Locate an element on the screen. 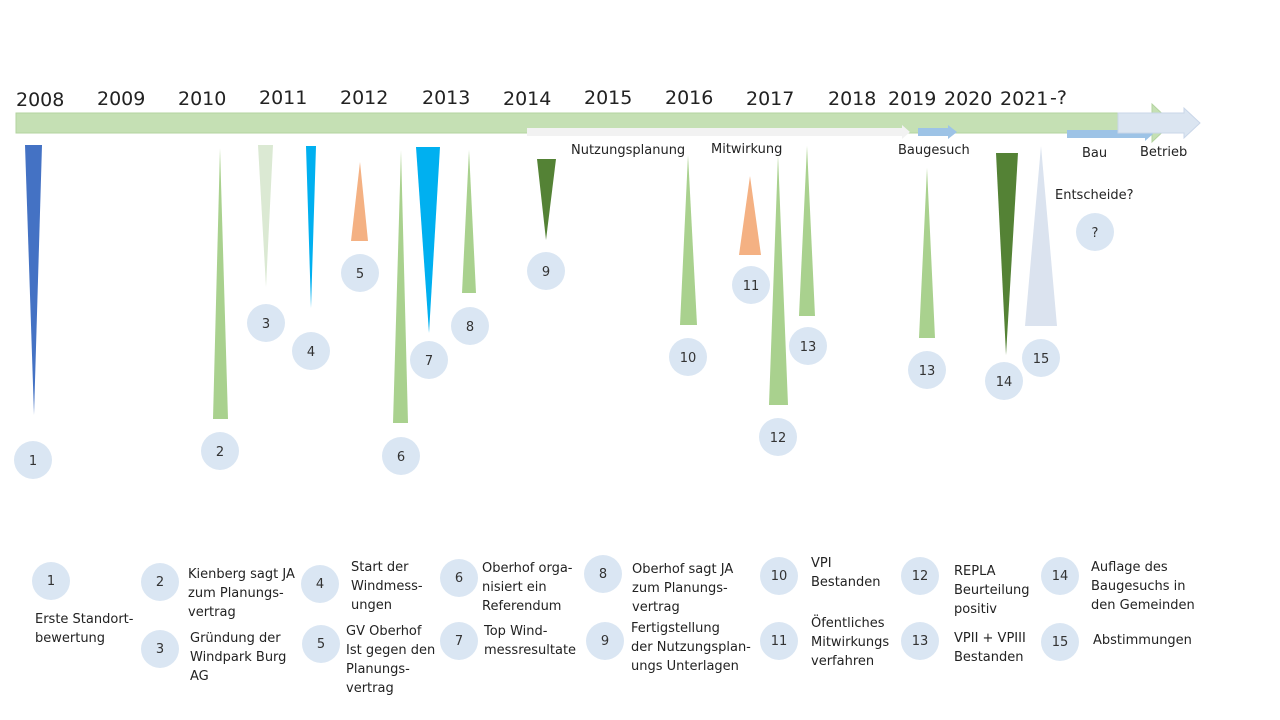  phase-arrow-betrieb is located at coordinates (1159, 123).